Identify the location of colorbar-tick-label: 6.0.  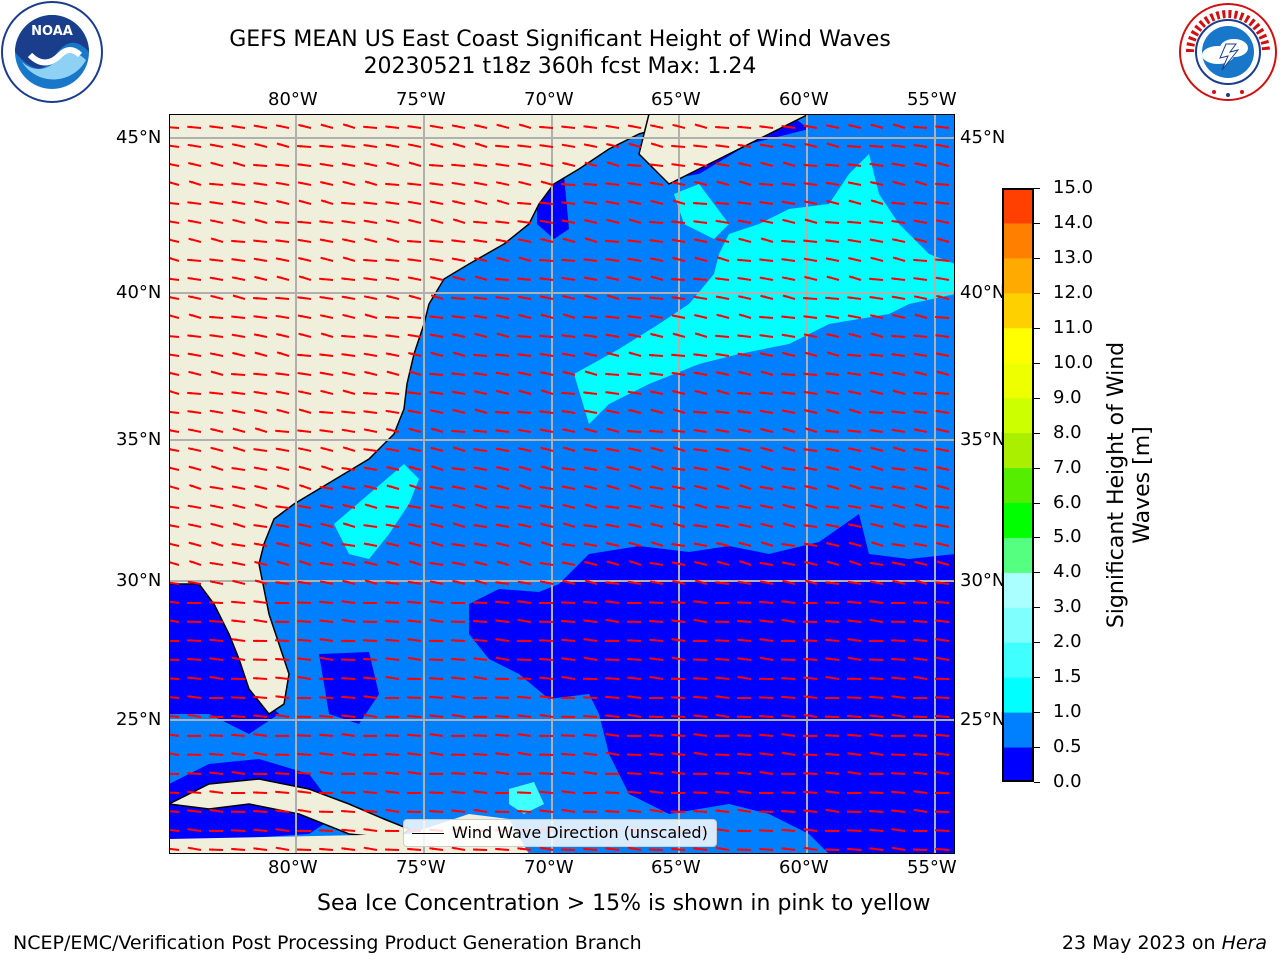
(1067, 502).